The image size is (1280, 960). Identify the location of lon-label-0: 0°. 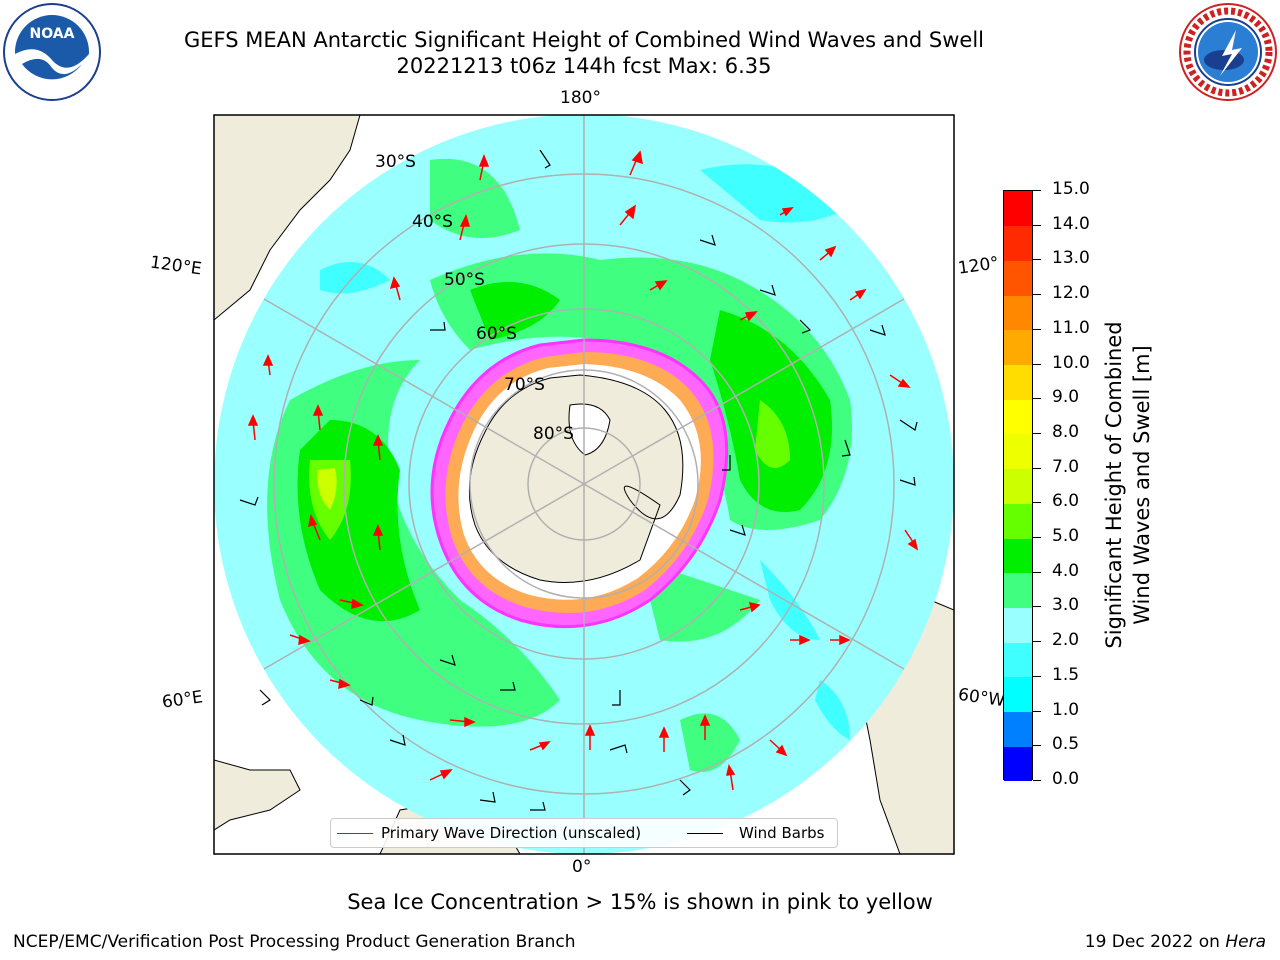
(582, 867).